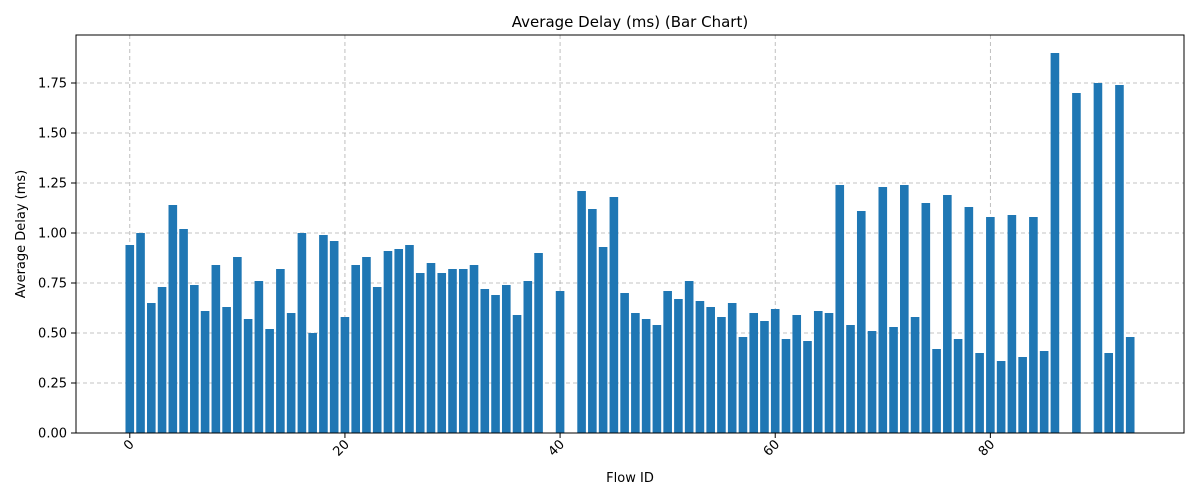  What do you see at coordinates (21, 234) in the screenshot?
I see `y-axis-label: Average Delay (ms)` at bounding box center [21, 234].